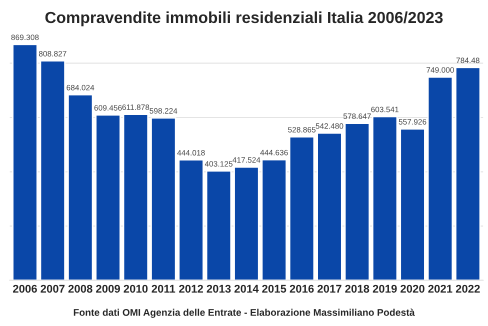 The width and height of the screenshot is (488, 326). Describe the element at coordinates (218, 288) in the screenshot. I see `x-tick-label: 2013` at that location.